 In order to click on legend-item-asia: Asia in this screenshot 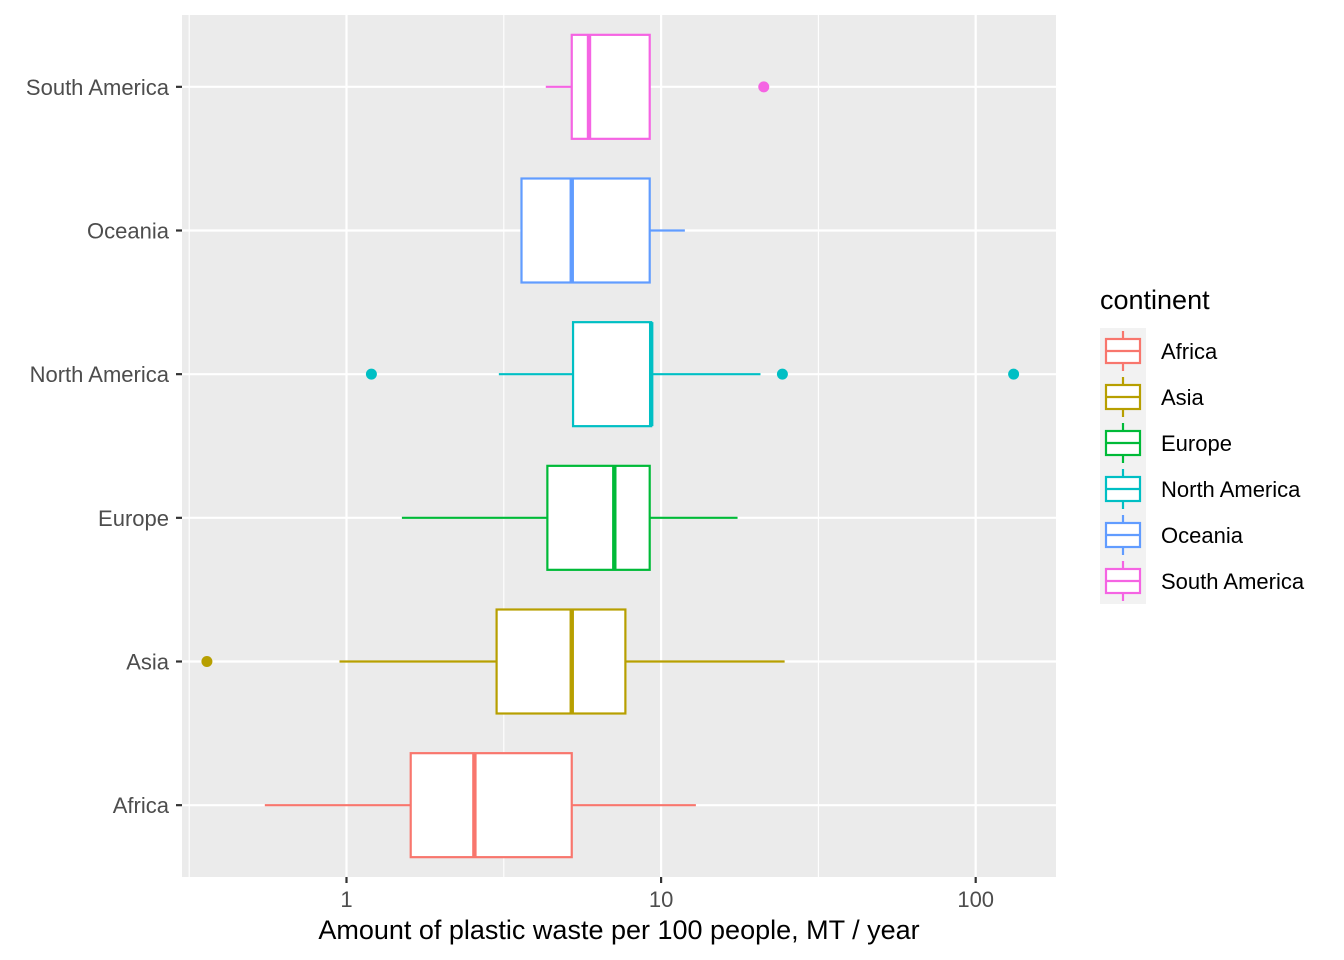, I will do `click(1152, 397)`.